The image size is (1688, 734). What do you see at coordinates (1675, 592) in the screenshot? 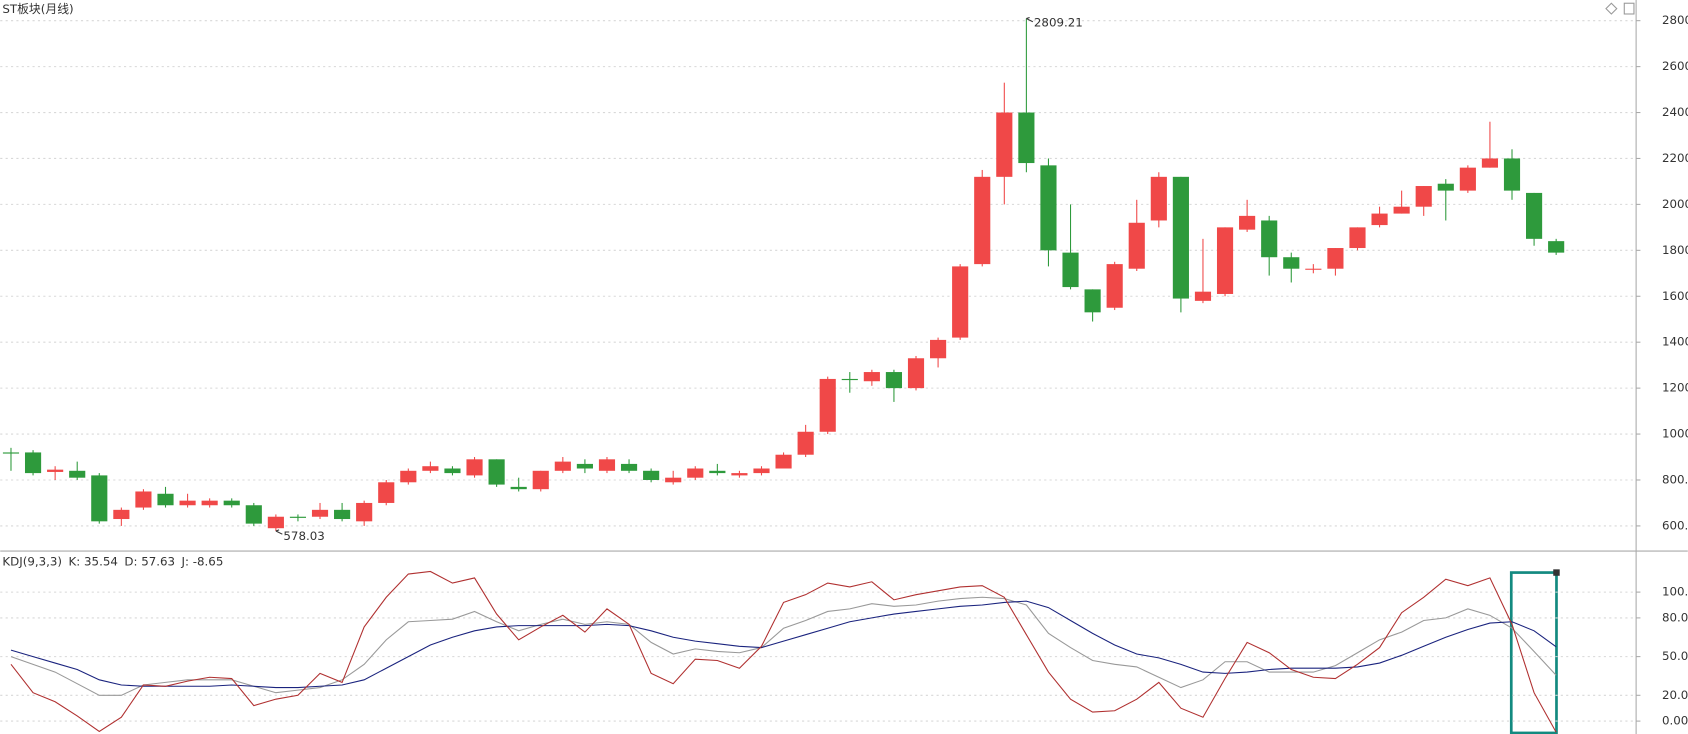
I see `y-tick-label: 100.00` at bounding box center [1675, 592].